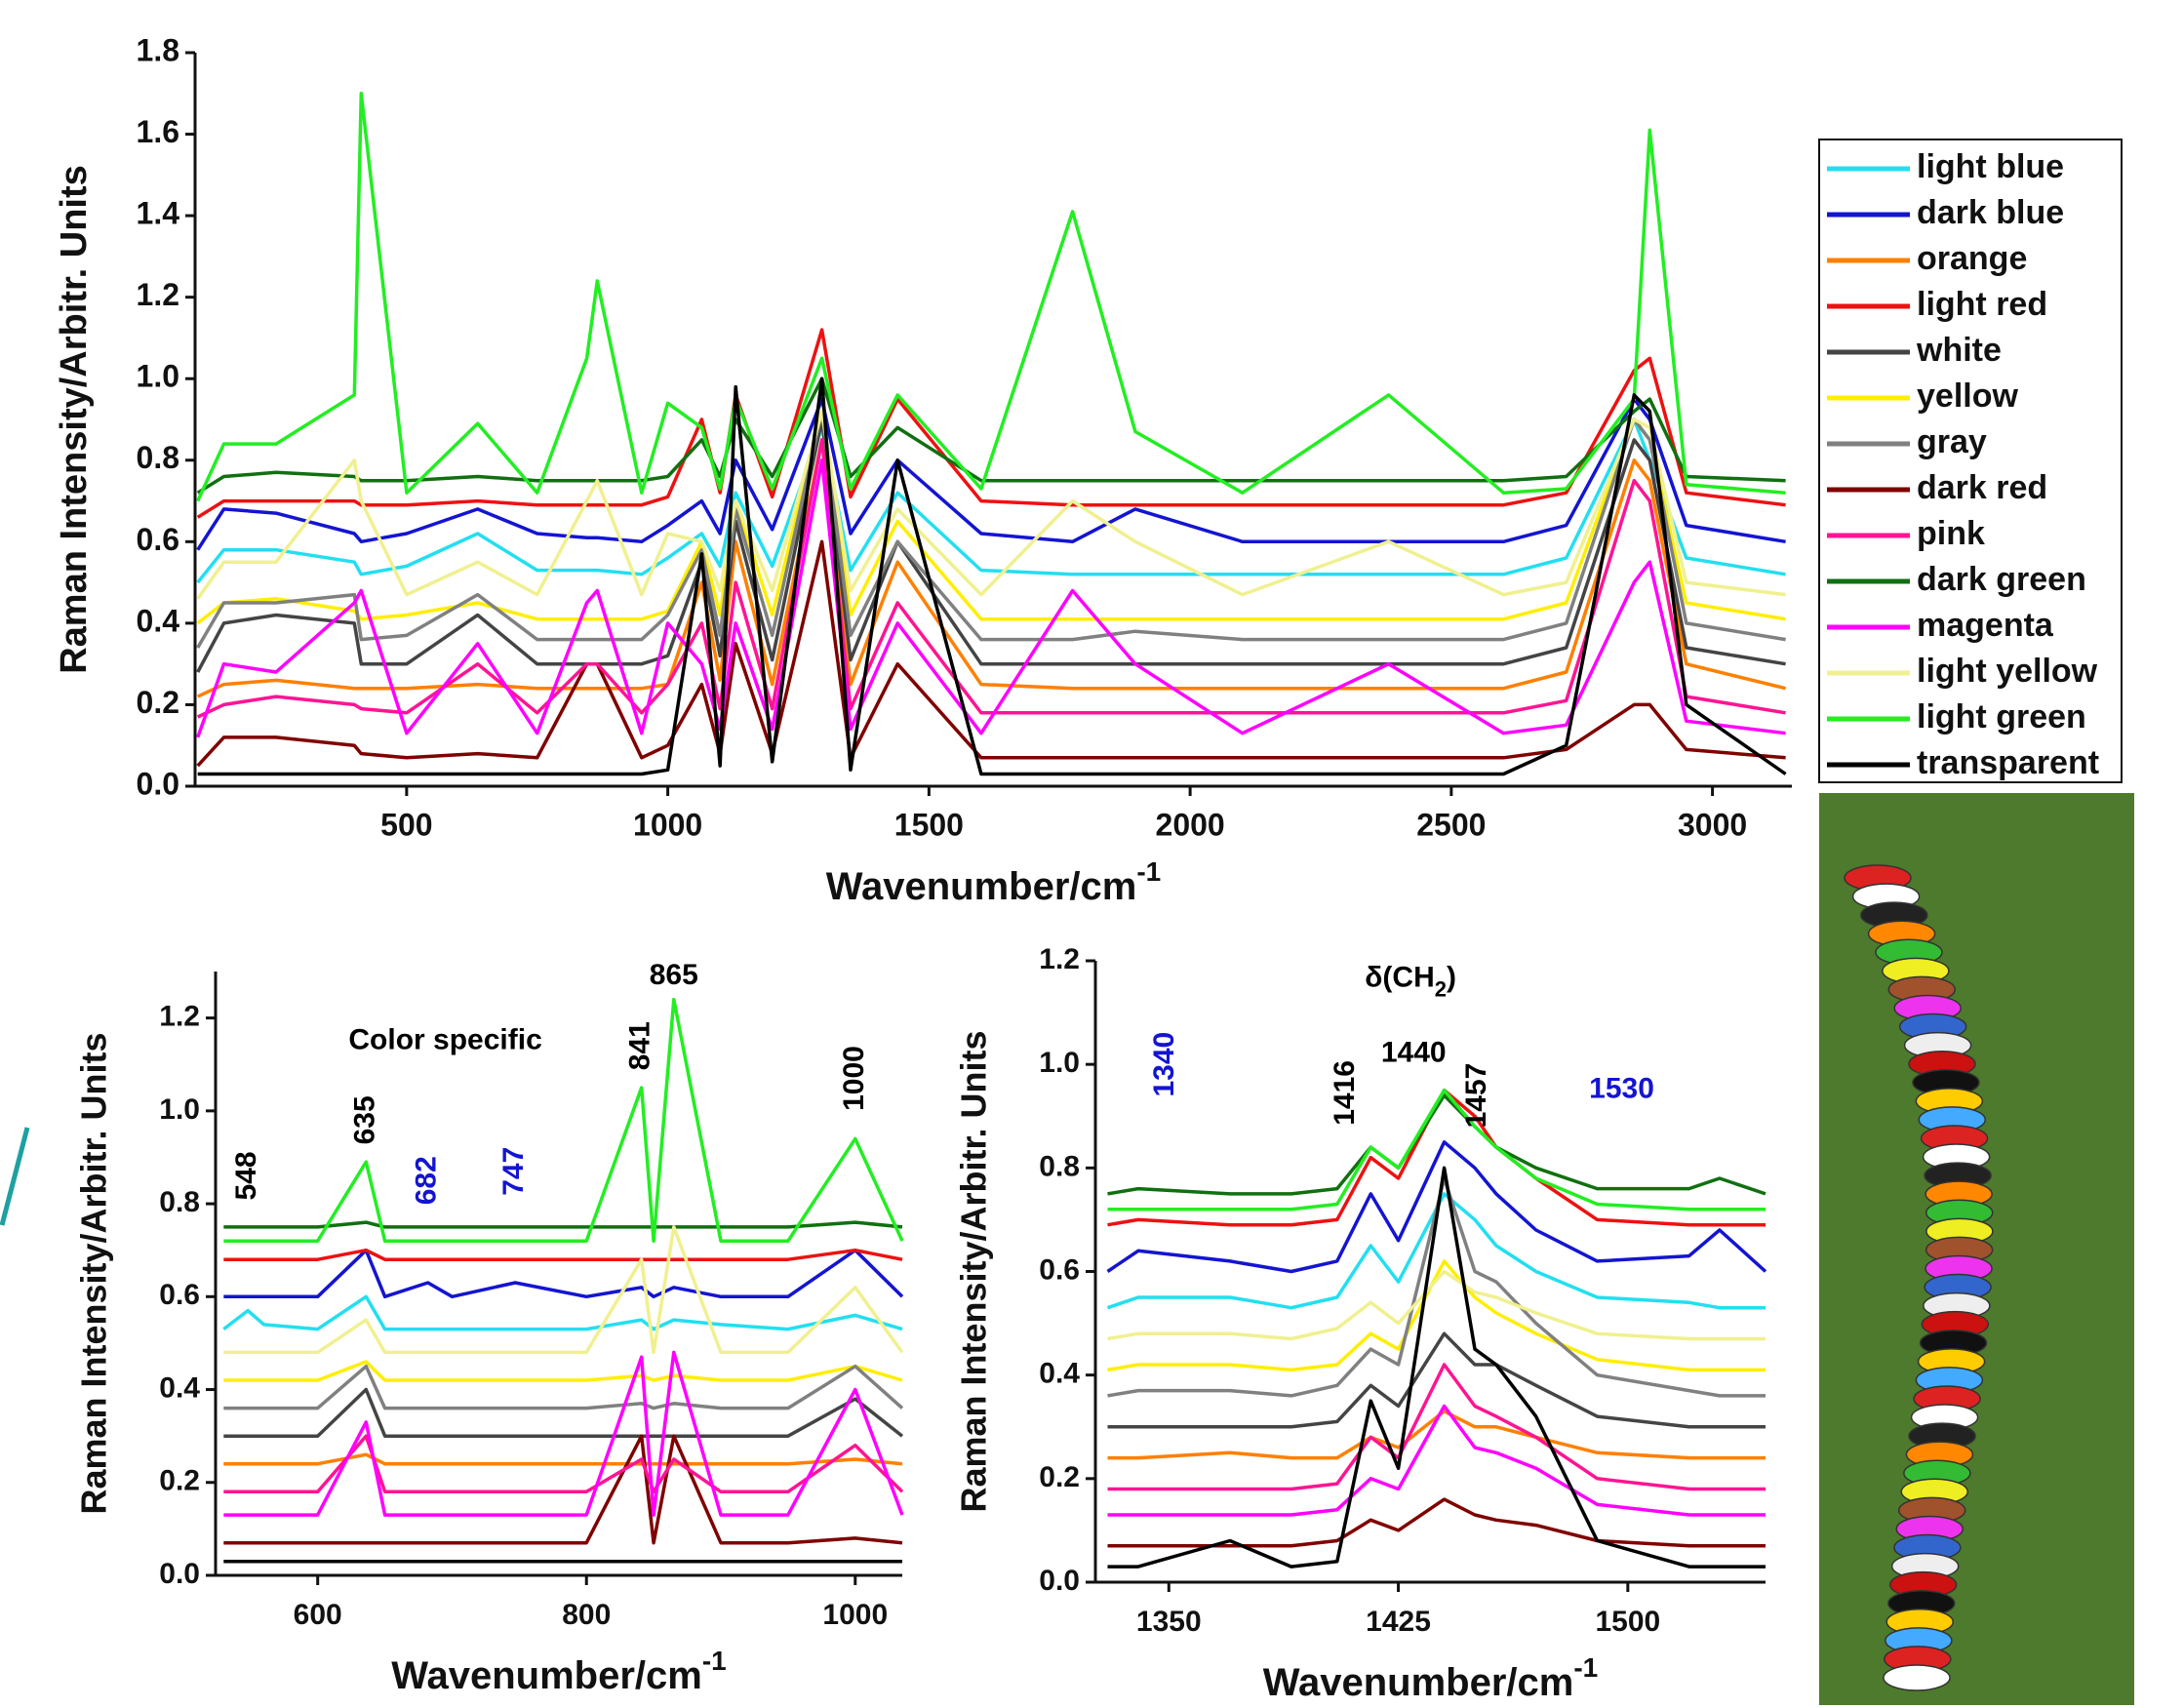  I want to click on peak-label-tail: ), so click(1452, 978).